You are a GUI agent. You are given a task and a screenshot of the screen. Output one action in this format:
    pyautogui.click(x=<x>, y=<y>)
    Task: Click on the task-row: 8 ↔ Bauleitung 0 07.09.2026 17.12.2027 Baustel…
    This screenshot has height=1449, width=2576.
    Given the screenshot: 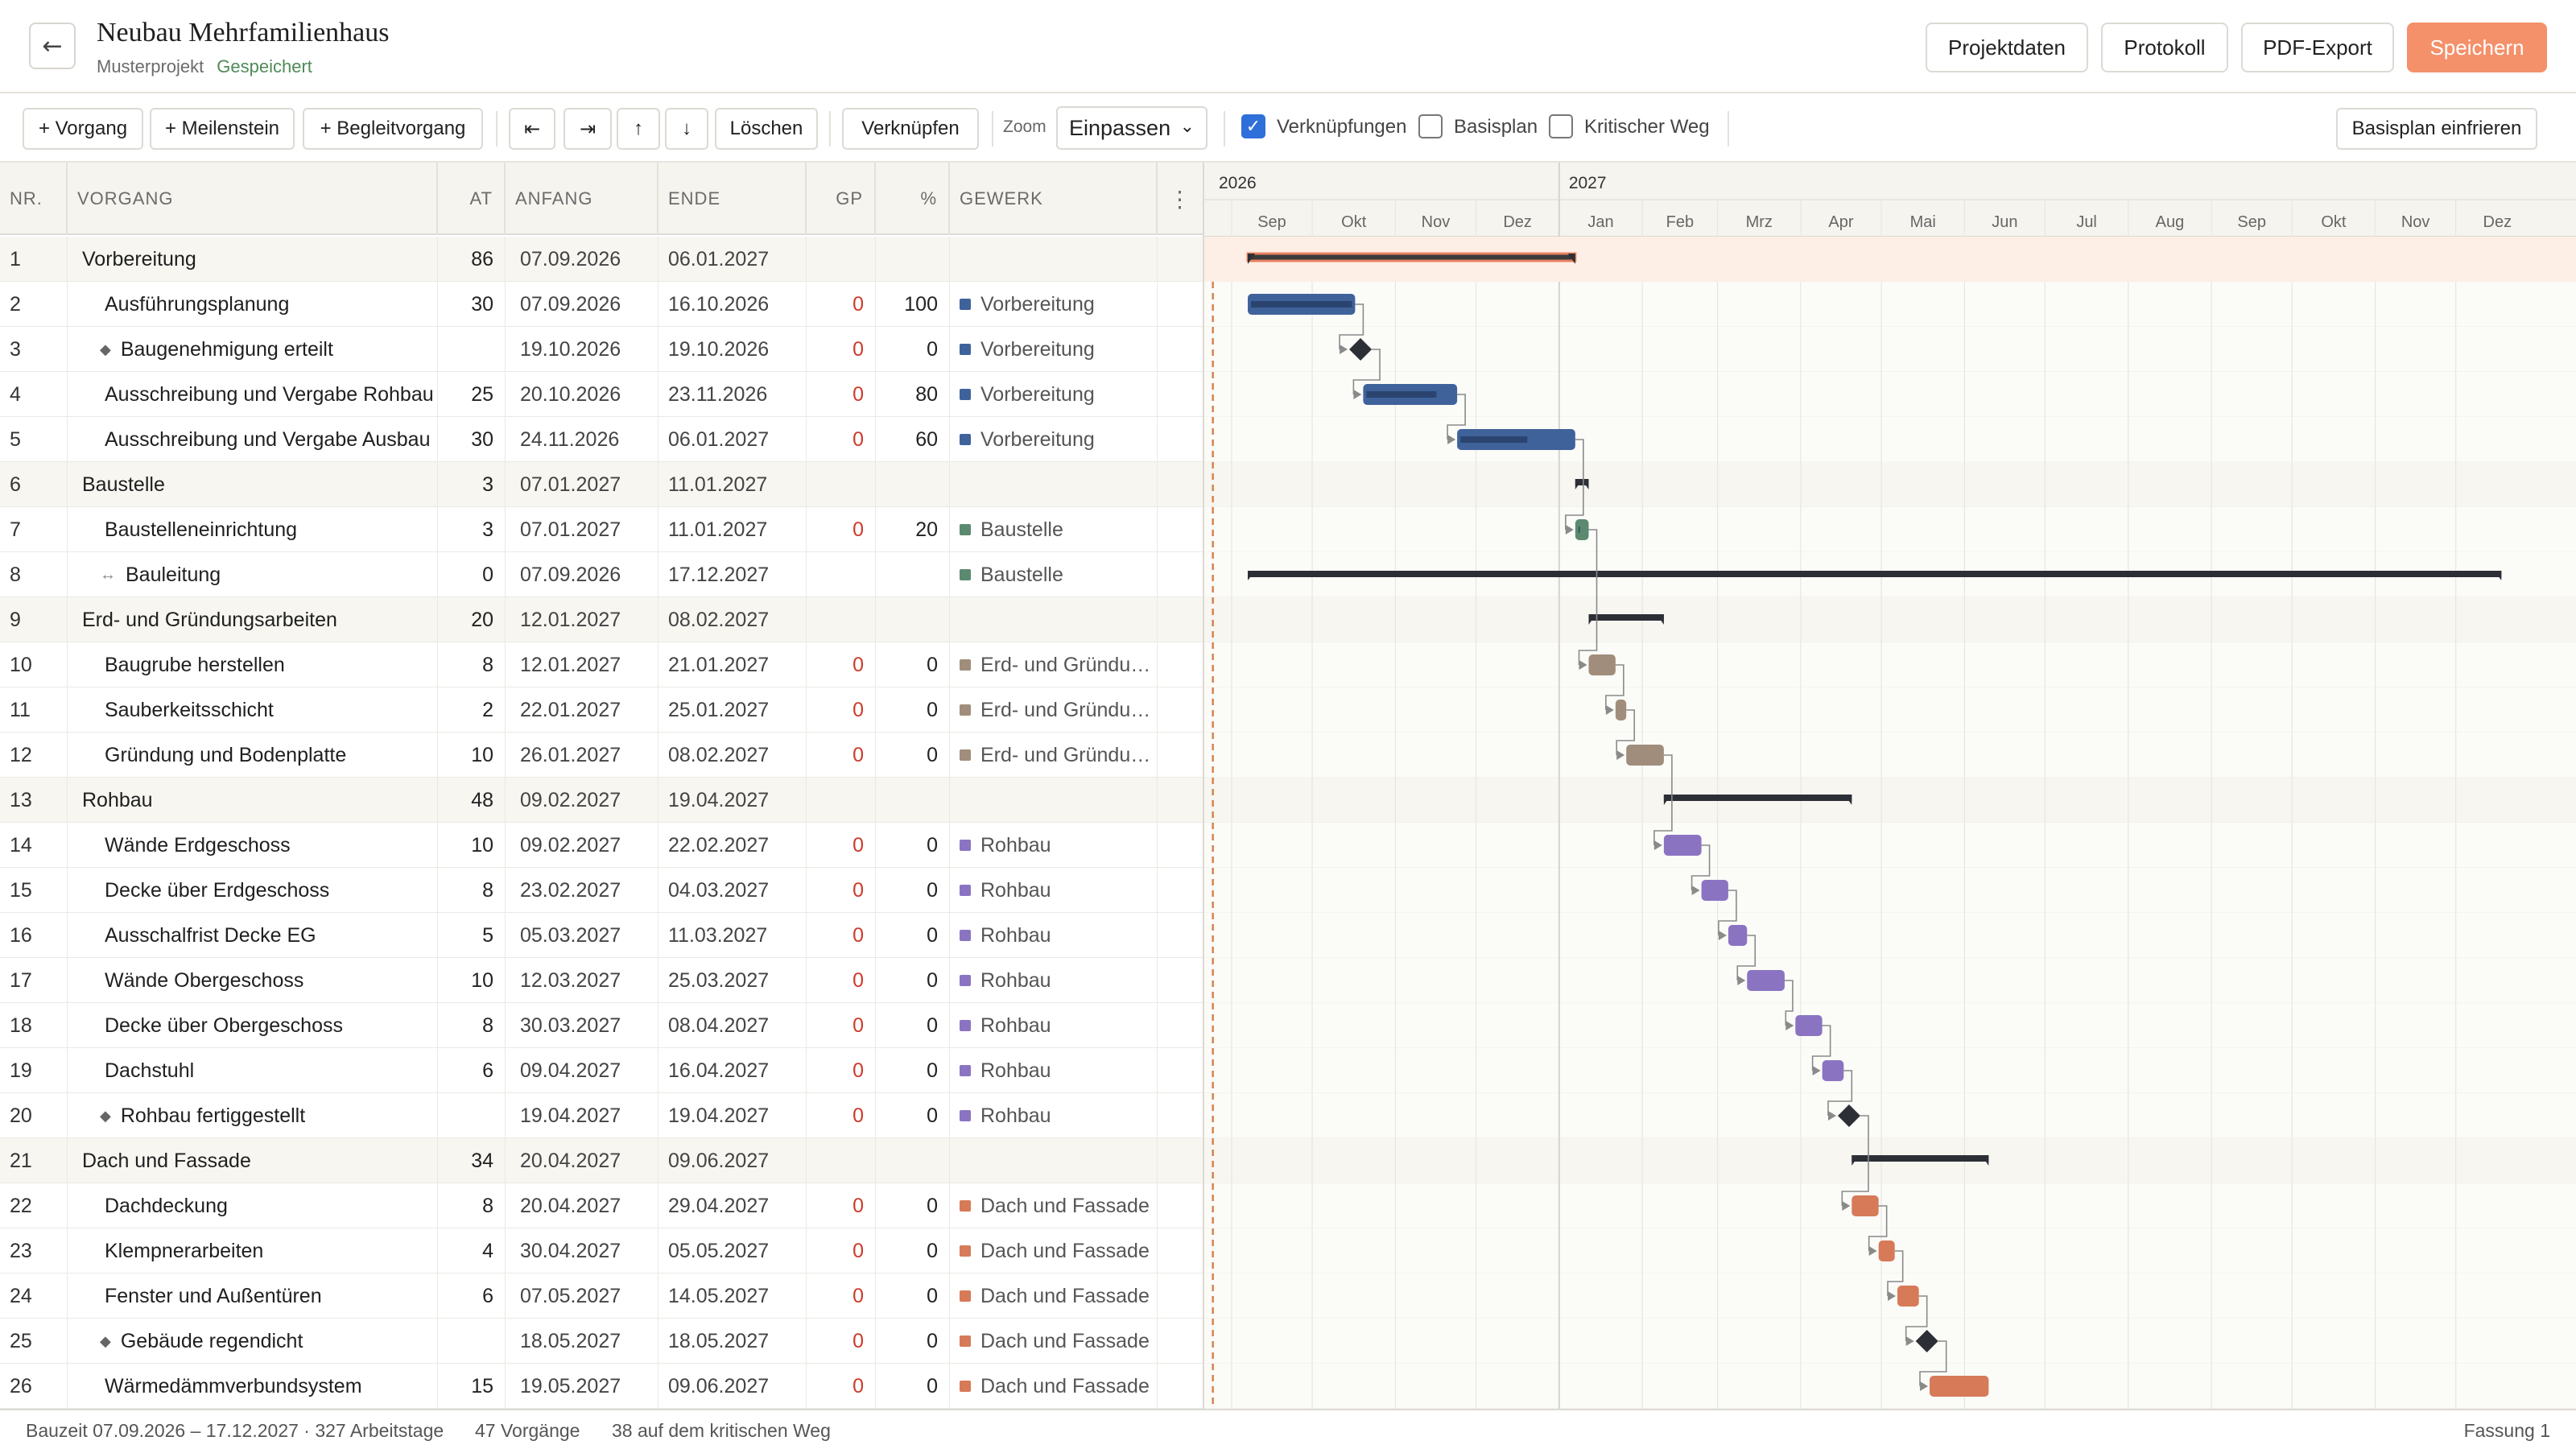 What is the action you would take?
    pyautogui.click(x=601, y=574)
    